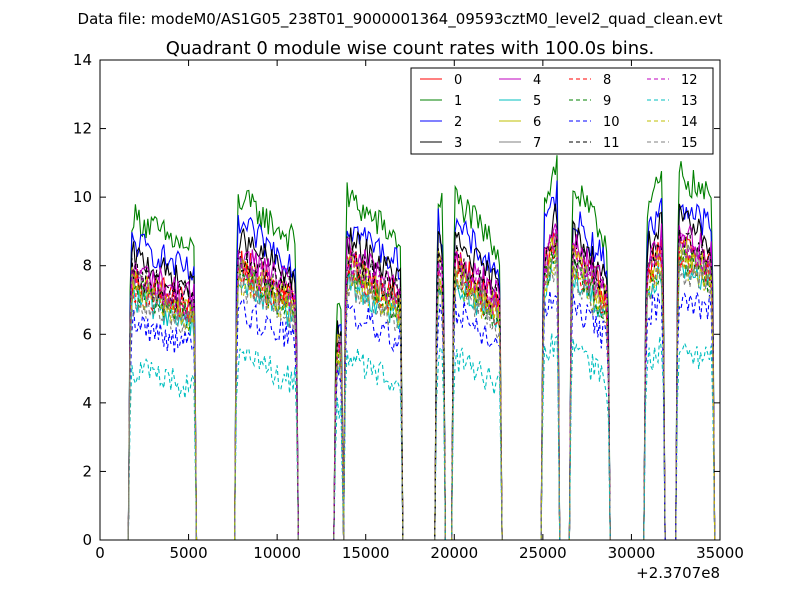  What do you see at coordinates (678, 573) in the screenshot?
I see `x-offset-label: +2.3707e8` at bounding box center [678, 573].